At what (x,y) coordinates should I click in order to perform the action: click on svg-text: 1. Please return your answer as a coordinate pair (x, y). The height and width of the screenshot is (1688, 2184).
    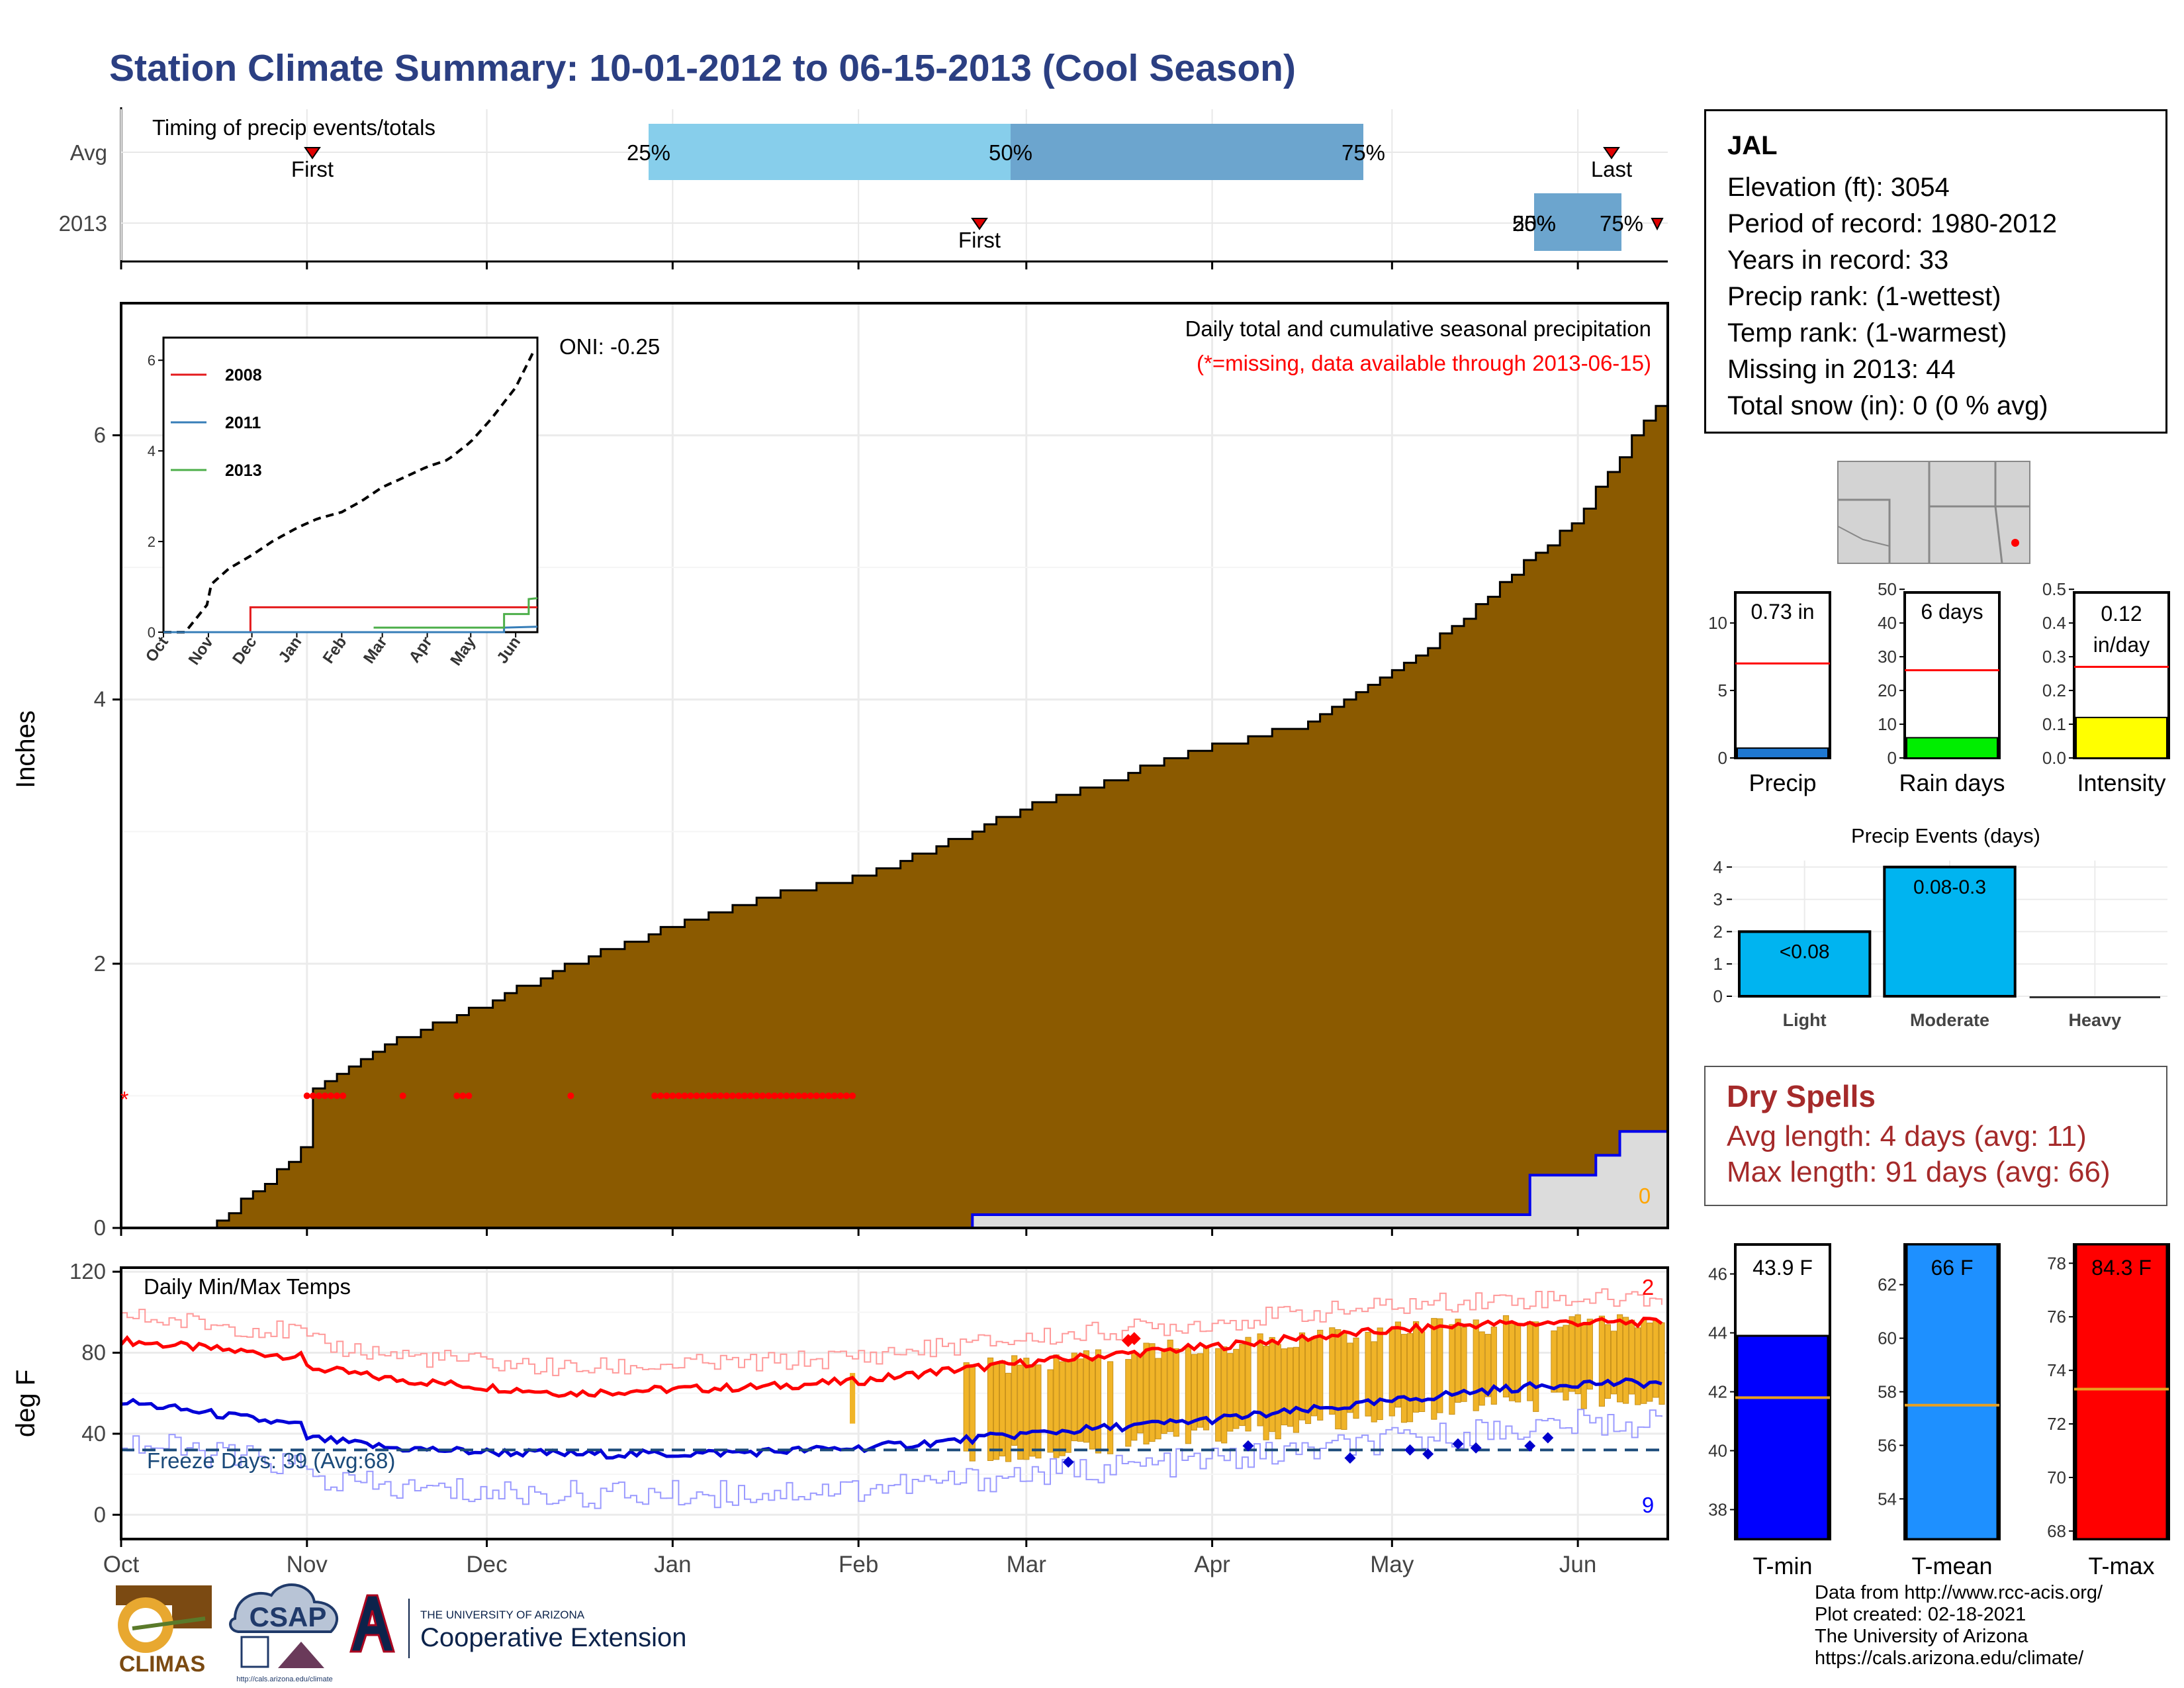
    Looking at the image, I should click on (1718, 964).